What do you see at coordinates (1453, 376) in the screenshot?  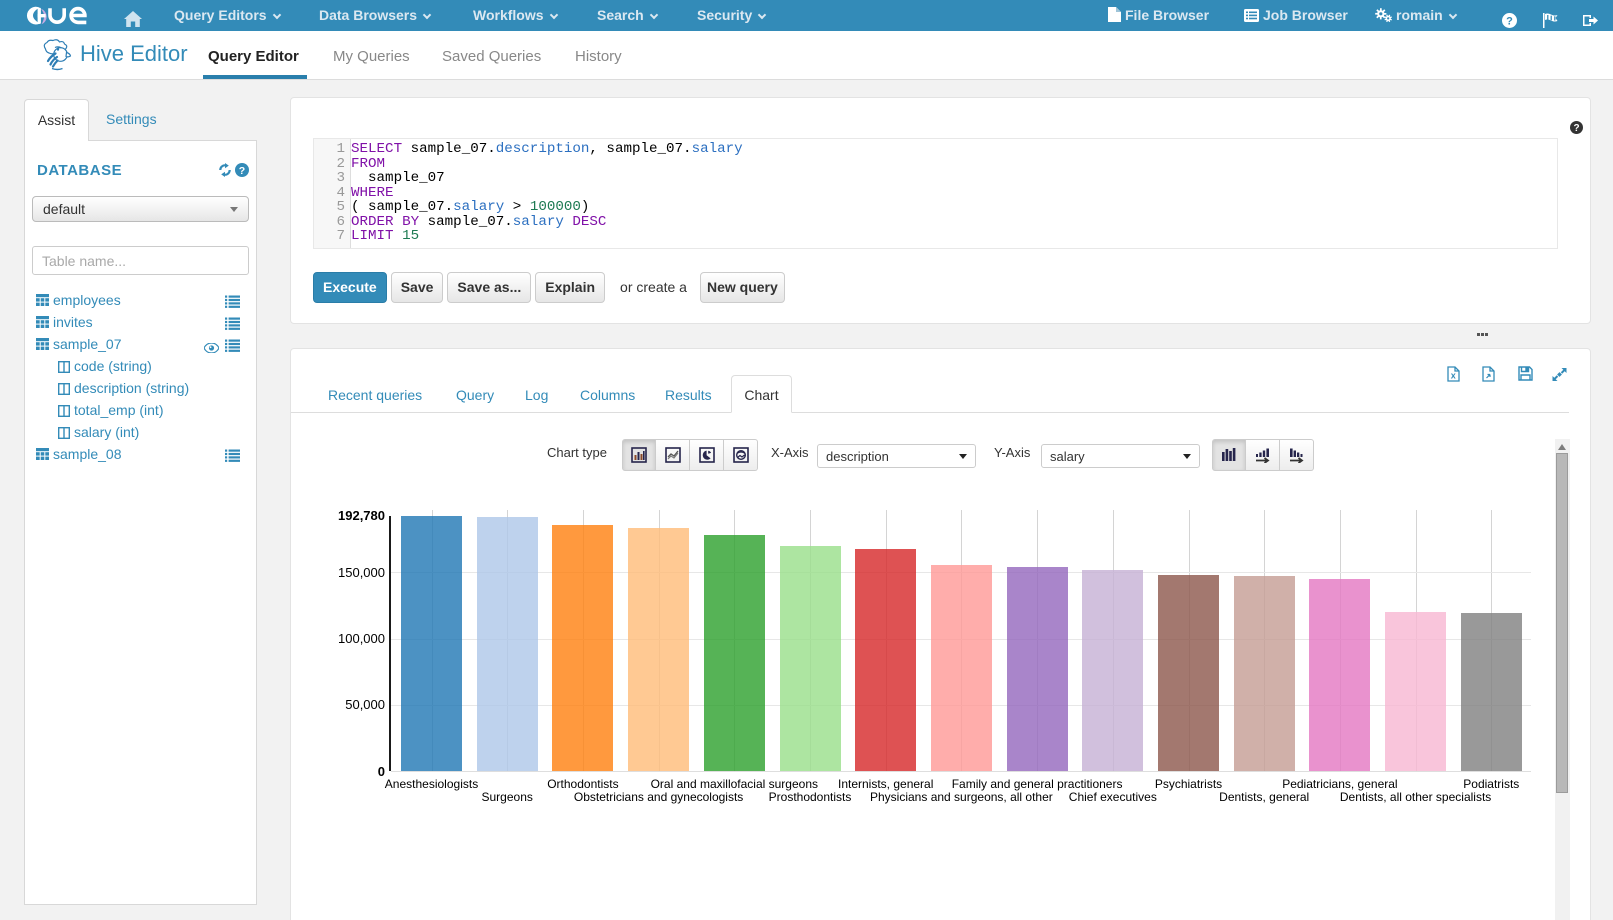 I see `svg-text: x` at bounding box center [1453, 376].